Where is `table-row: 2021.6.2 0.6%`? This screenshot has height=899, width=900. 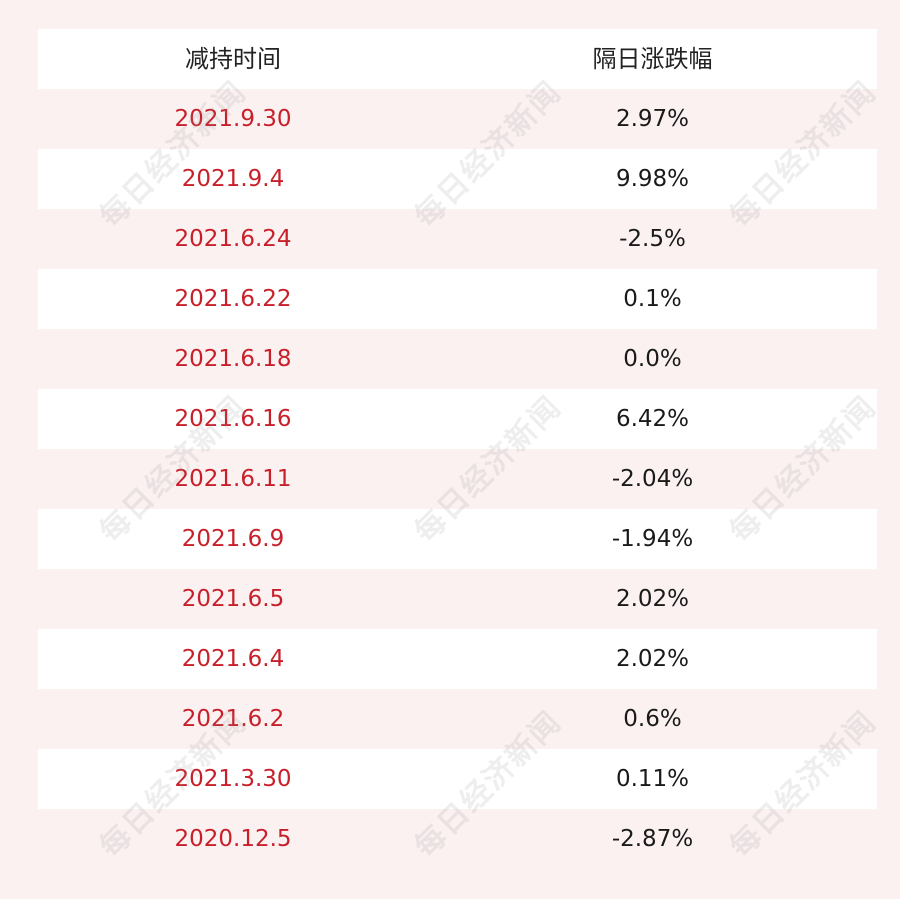
table-row: 2021.6.2 0.6% is located at coordinates (457, 719).